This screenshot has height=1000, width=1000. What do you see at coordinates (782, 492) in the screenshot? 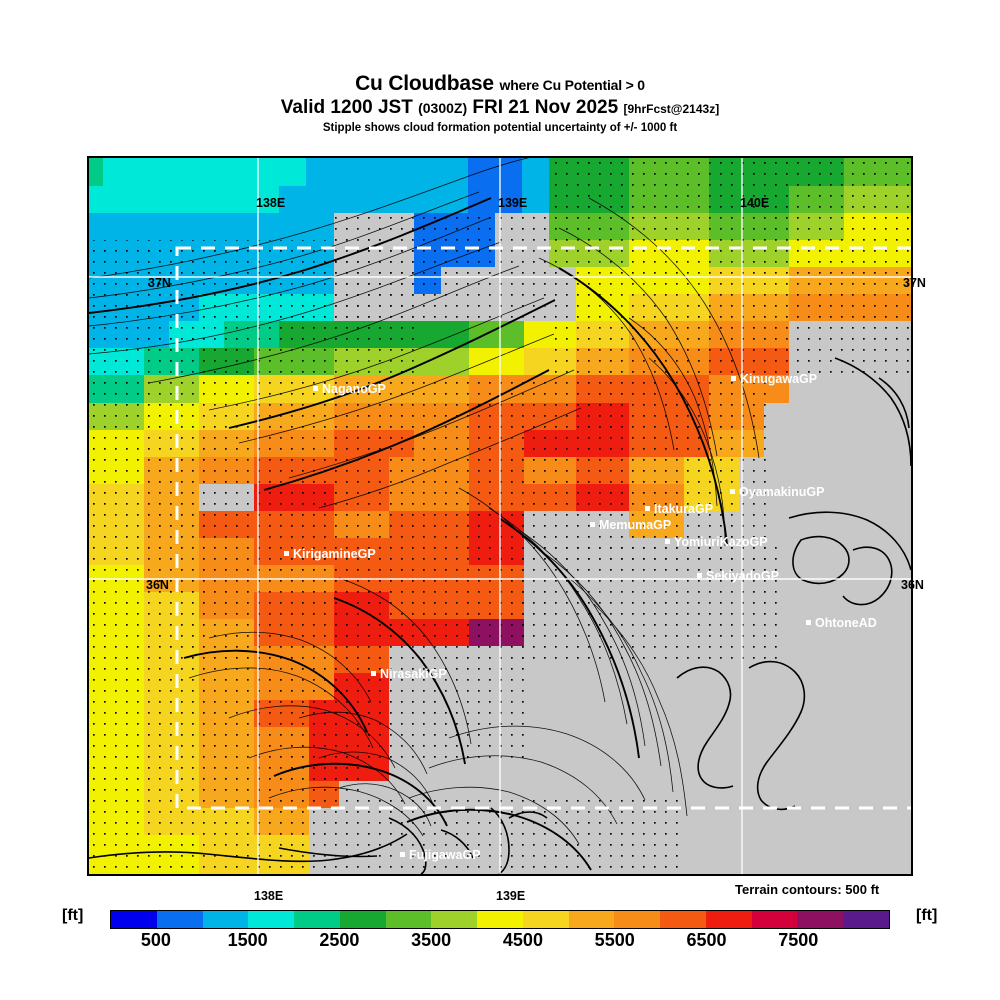
I see `station-label: OyamakinuGP` at bounding box center [782, 492].